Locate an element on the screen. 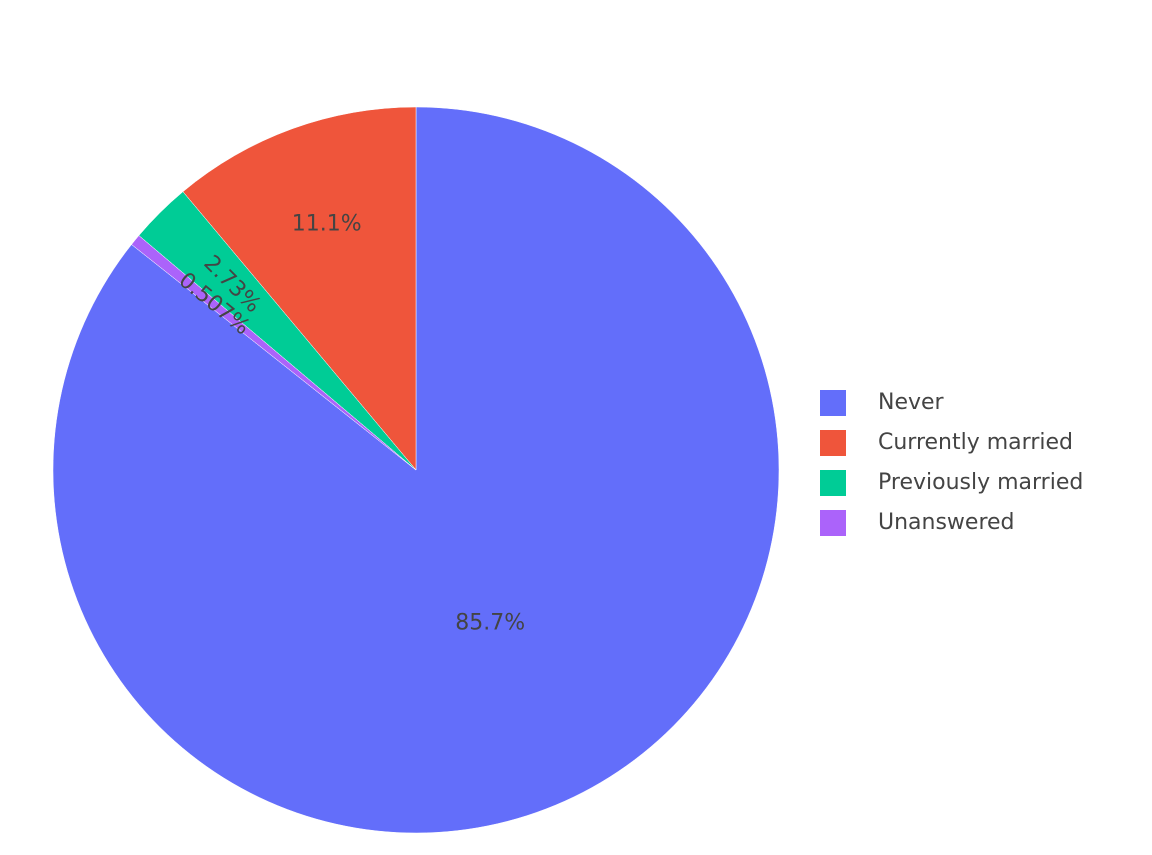 The height and width of the screenshot is (855, 1152). legend-label: Never is located at coordinates (911, 402).